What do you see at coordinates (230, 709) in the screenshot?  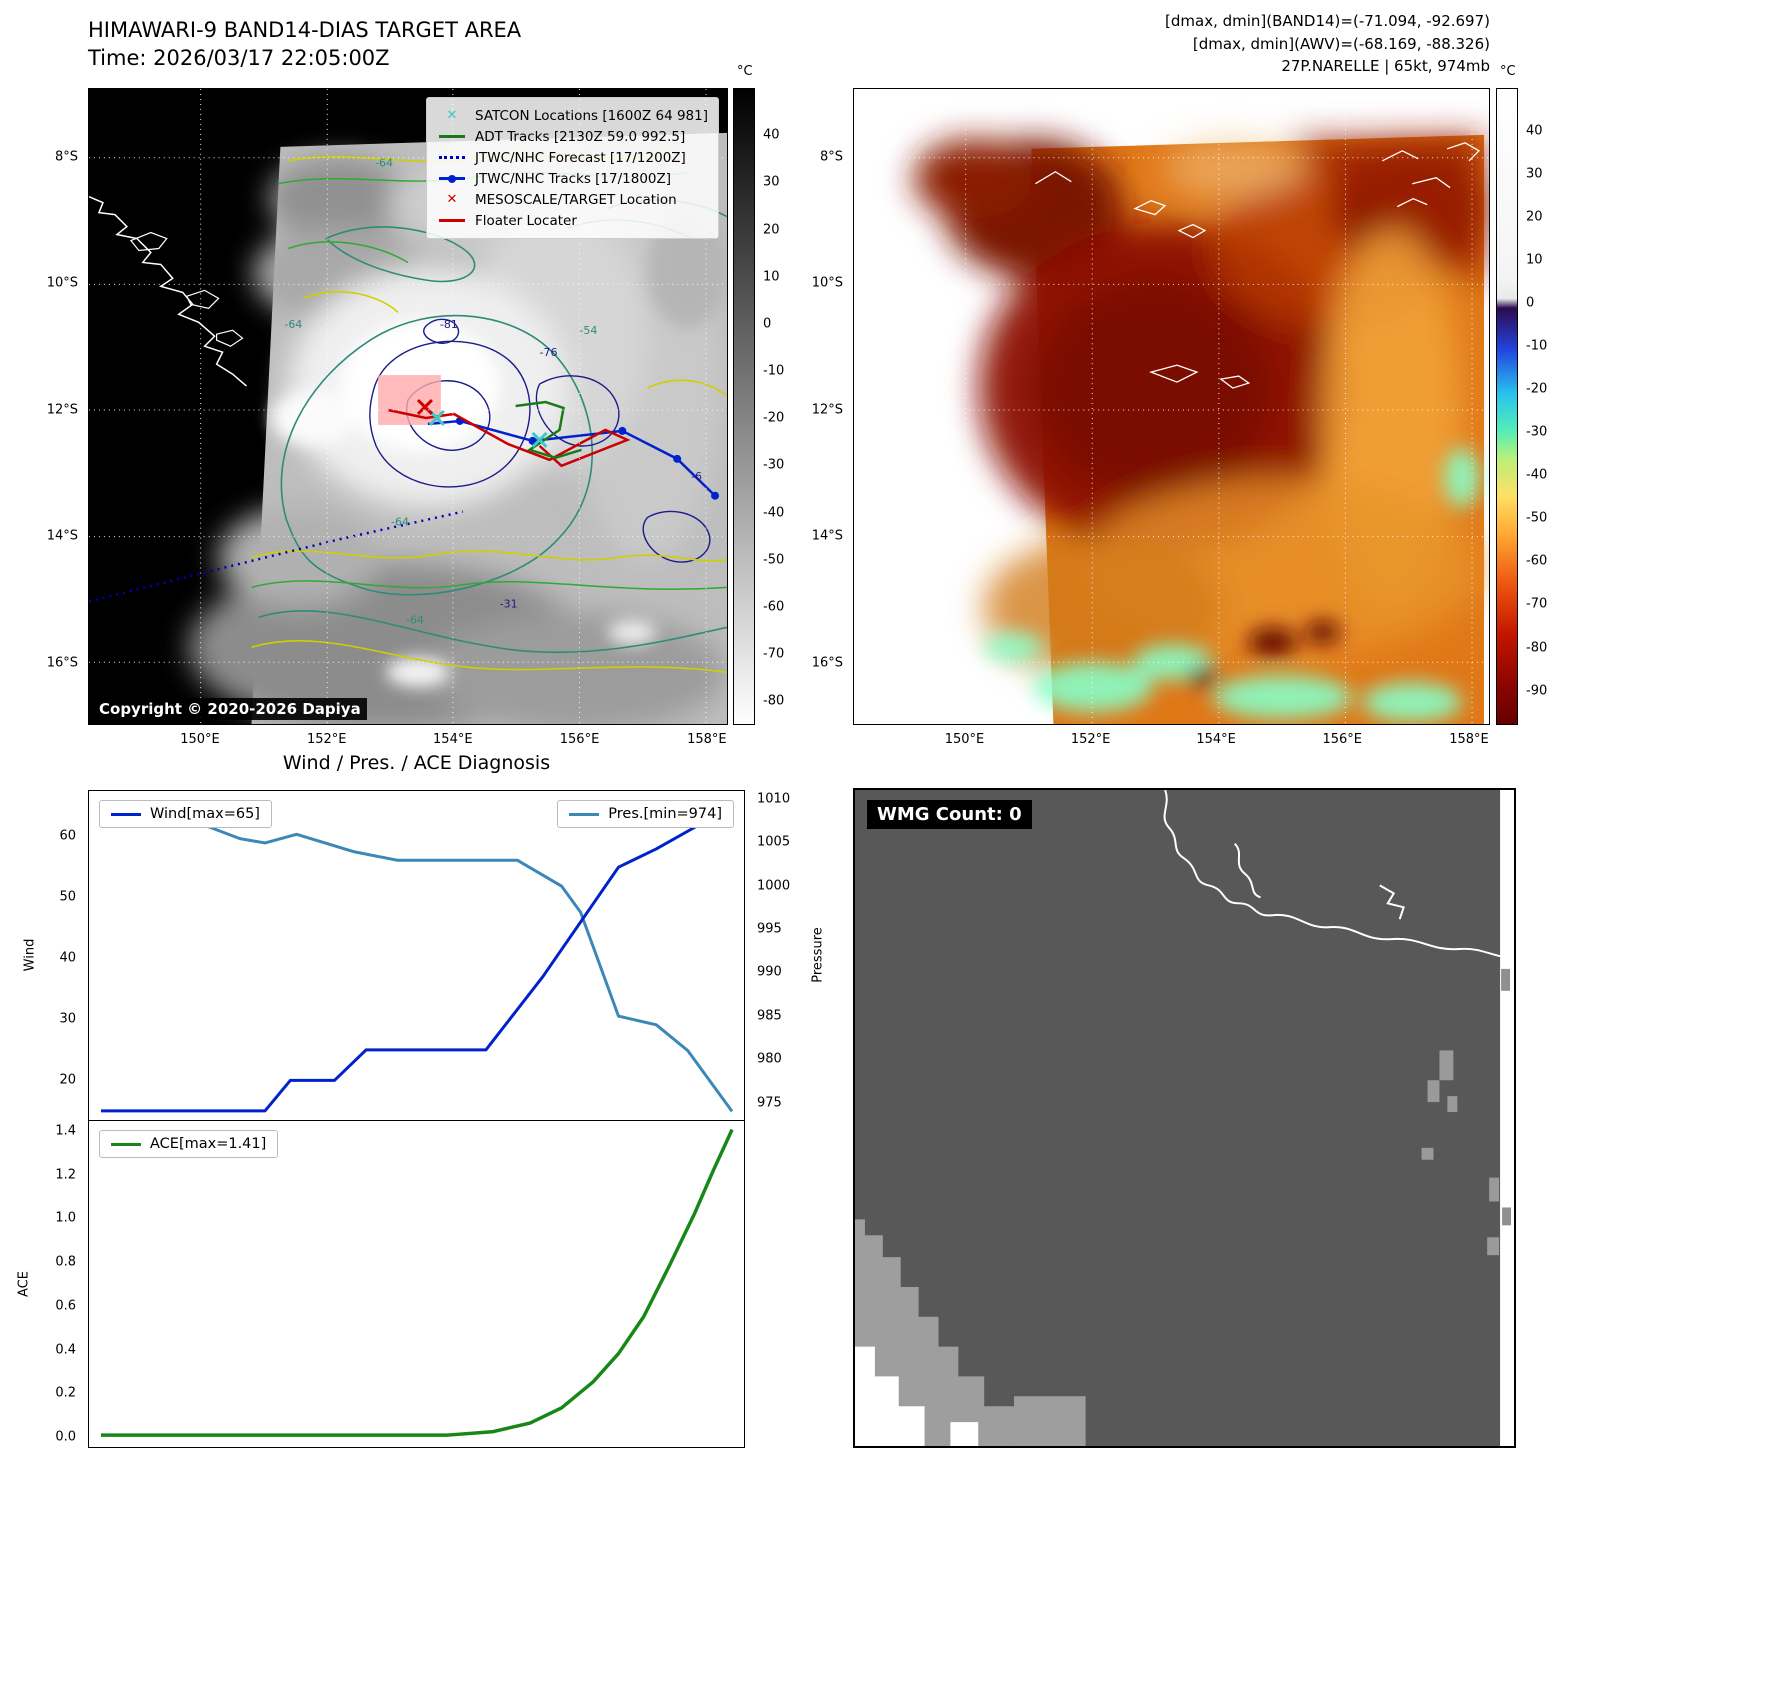 I see `copyright-text: Copyright © 2020-2026 Dapiya` at bounding box center [230, 709].